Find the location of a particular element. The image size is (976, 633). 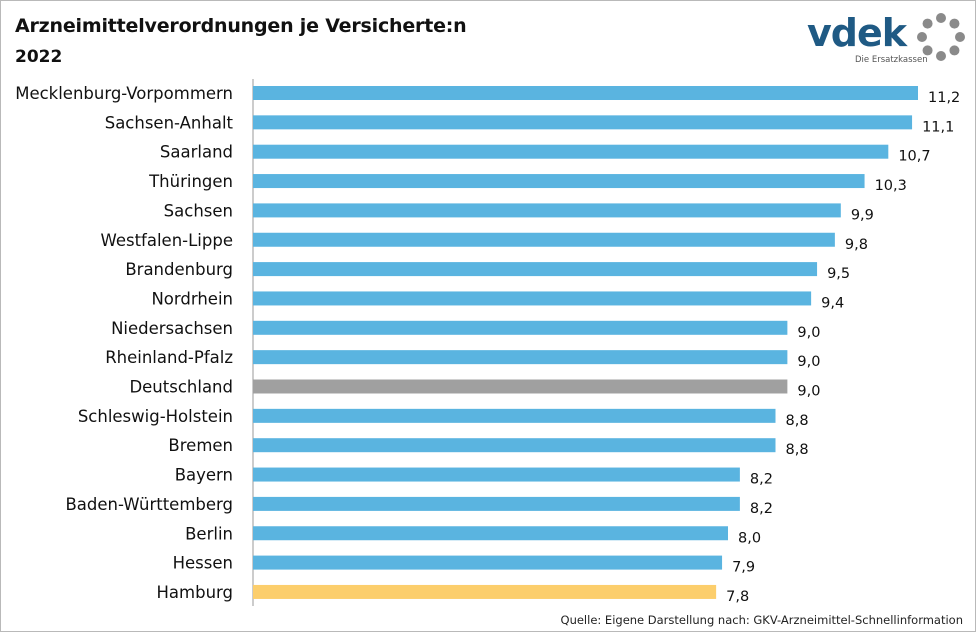

value-label: 9,9 is located at coordinates (862, 215).